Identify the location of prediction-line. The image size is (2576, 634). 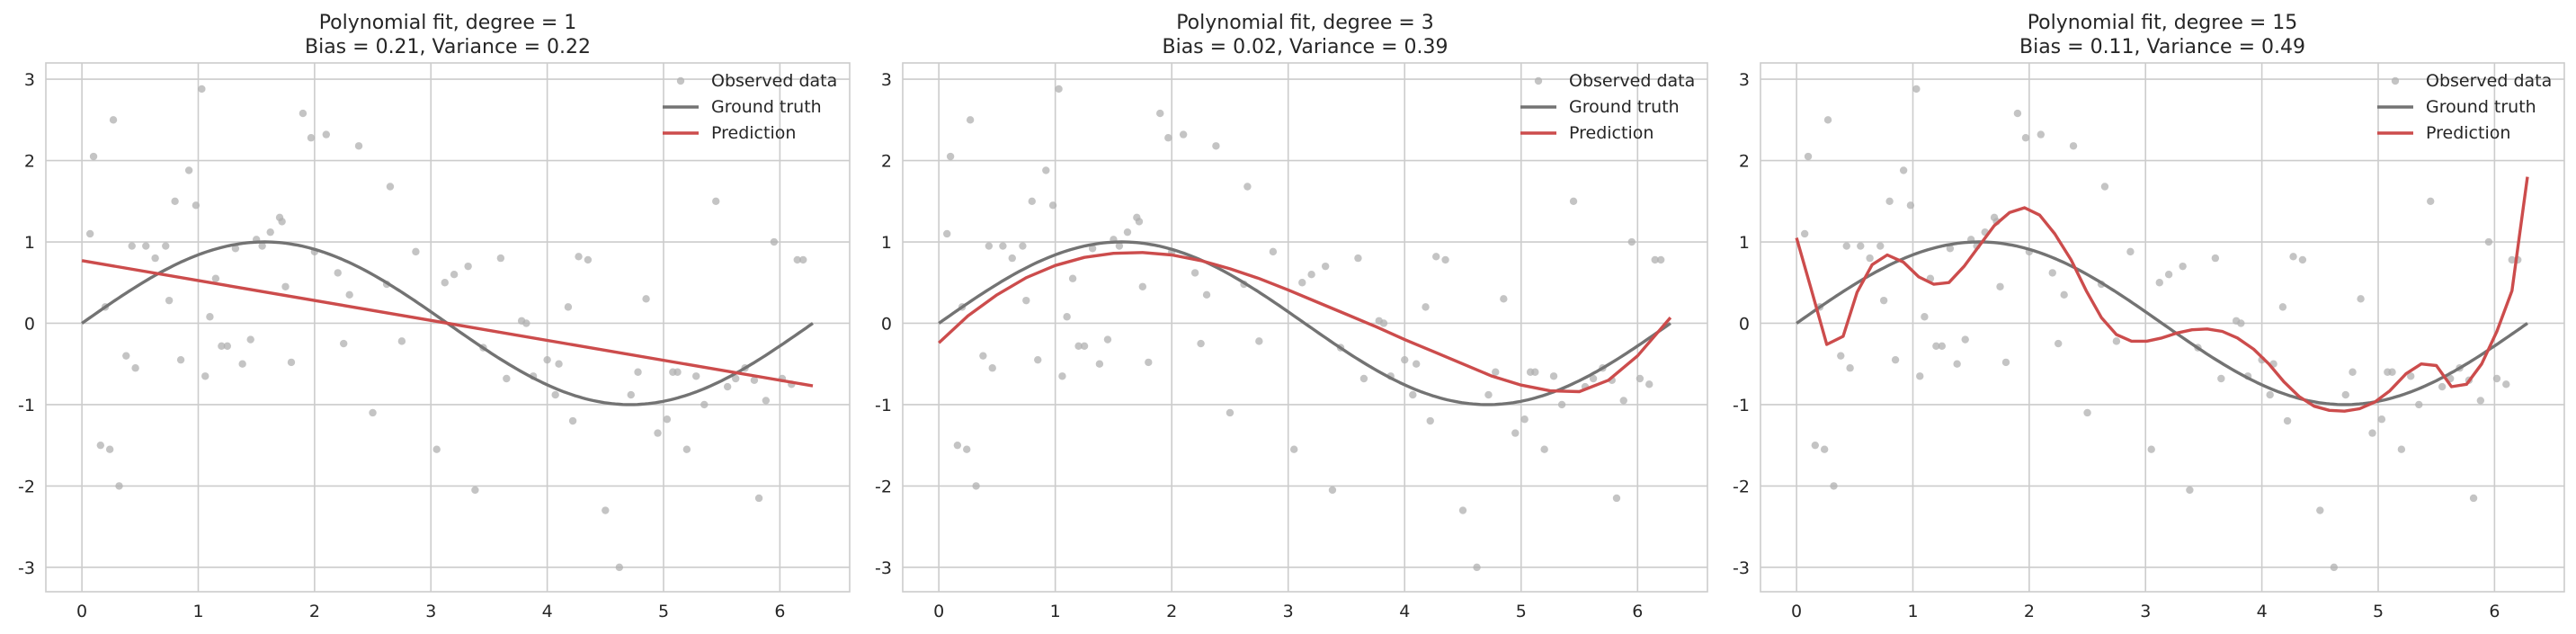
(448, 323).